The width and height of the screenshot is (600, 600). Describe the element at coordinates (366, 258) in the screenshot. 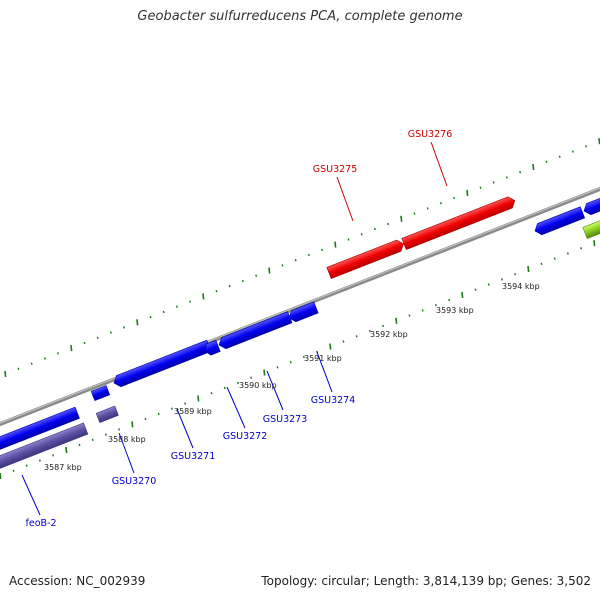

I see `gene-gsu3275` at that location.